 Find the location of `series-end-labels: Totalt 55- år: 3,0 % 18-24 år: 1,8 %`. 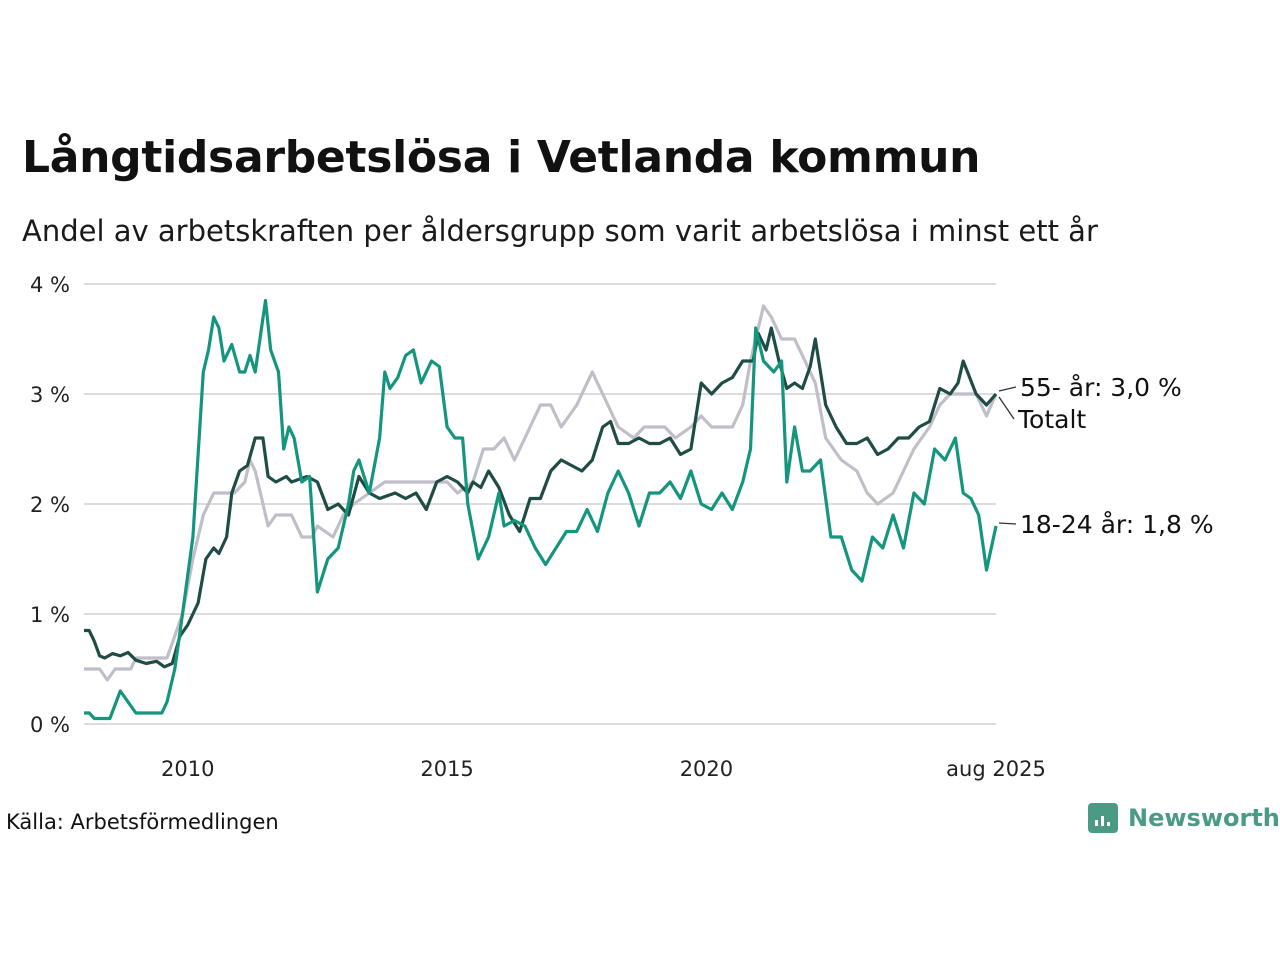

series-end-labels: Totalt 55- år: 3,0 % 18-24 år: 1,8 % is located at coordinates (1106, 456).